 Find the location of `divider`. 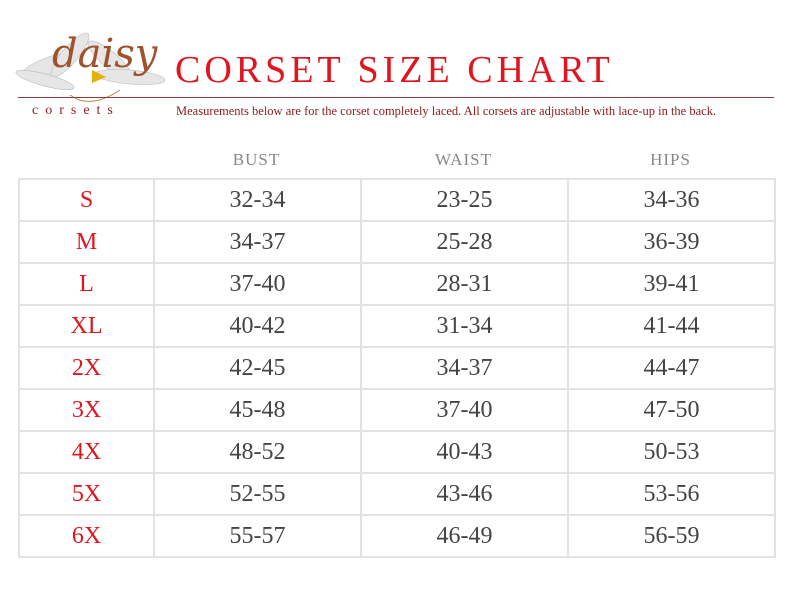

divider is located at coordinates (396, 97).